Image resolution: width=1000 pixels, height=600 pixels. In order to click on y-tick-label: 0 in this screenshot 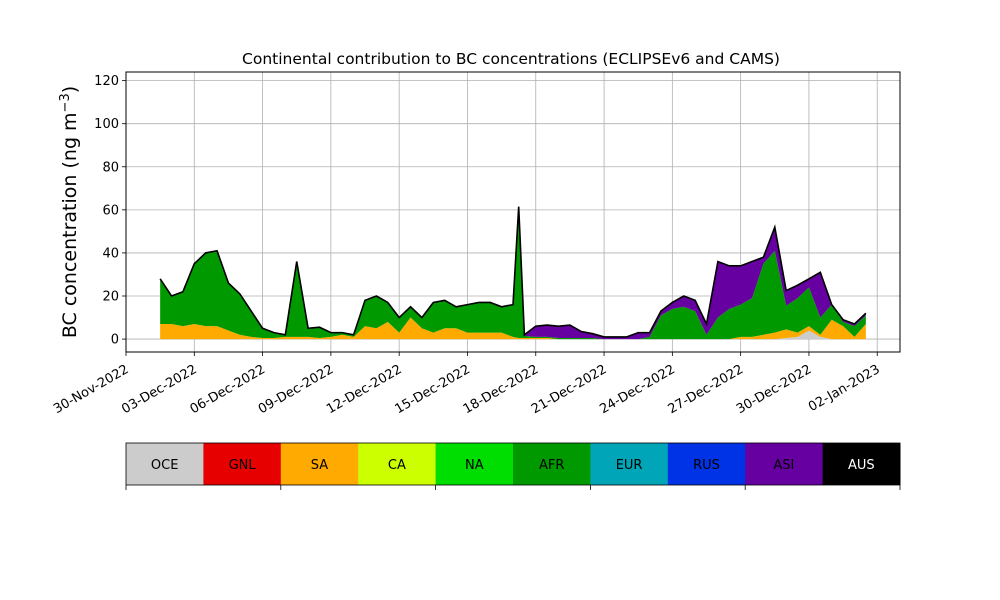, I will do `click(115, 340)`.